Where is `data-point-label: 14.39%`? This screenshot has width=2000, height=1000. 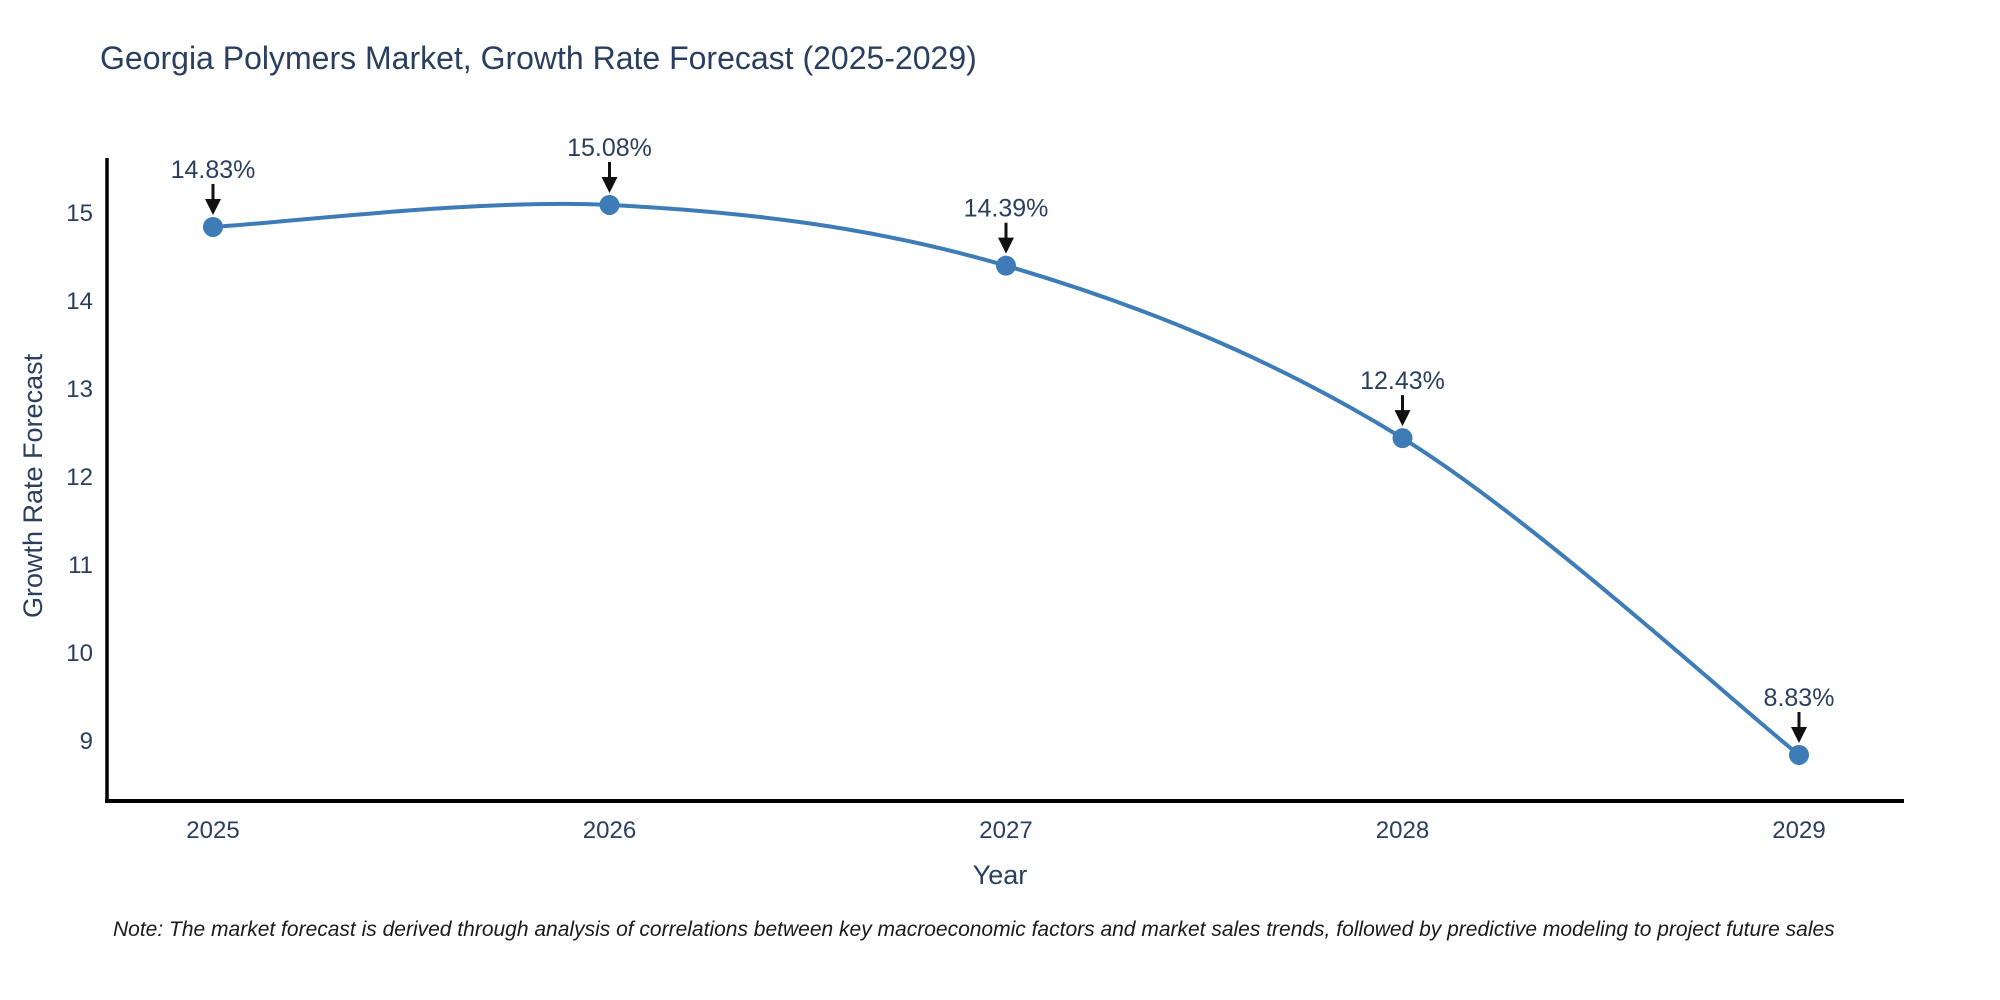 data-point-label: 14.39% is located at coordinates (1006, 209).